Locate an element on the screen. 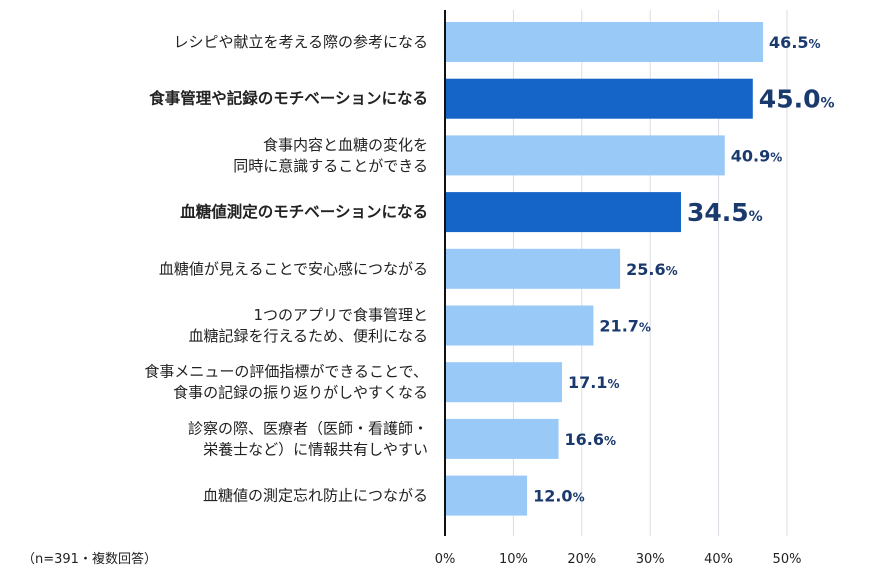  x-tick-label: 20% is located at coordinates (581, 559).